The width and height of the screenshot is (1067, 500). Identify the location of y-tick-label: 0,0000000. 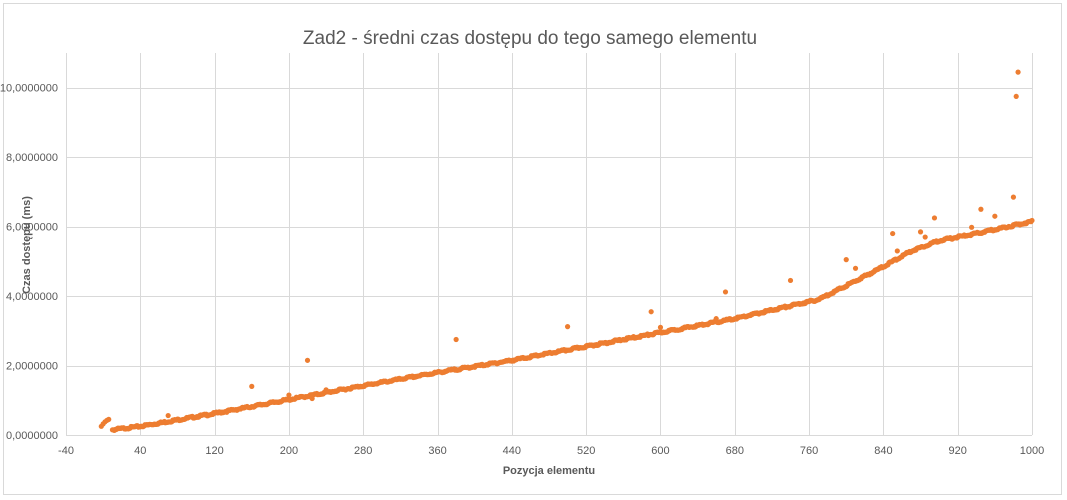
(32, 436).